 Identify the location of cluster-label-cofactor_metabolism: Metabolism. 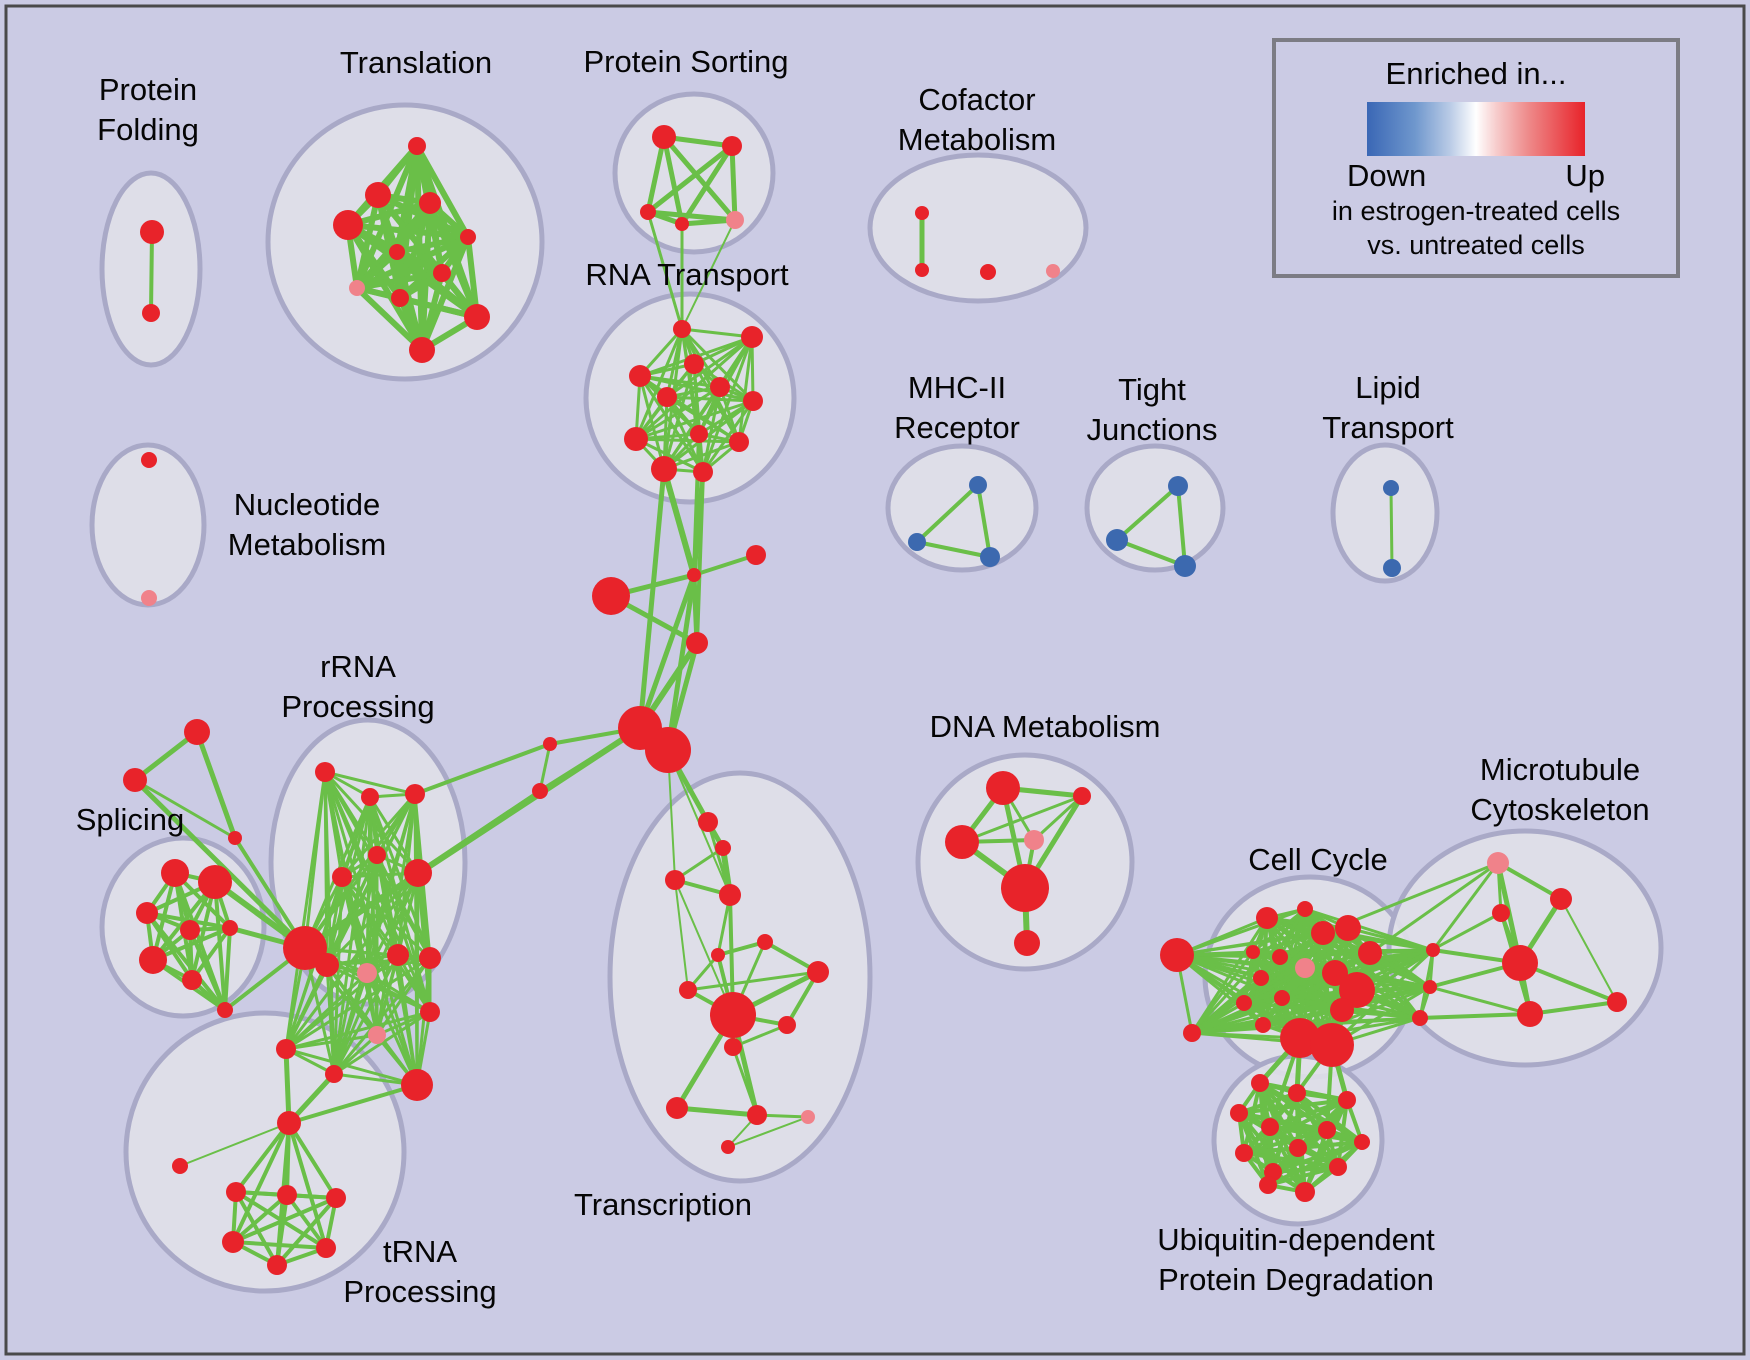
(977, 139).